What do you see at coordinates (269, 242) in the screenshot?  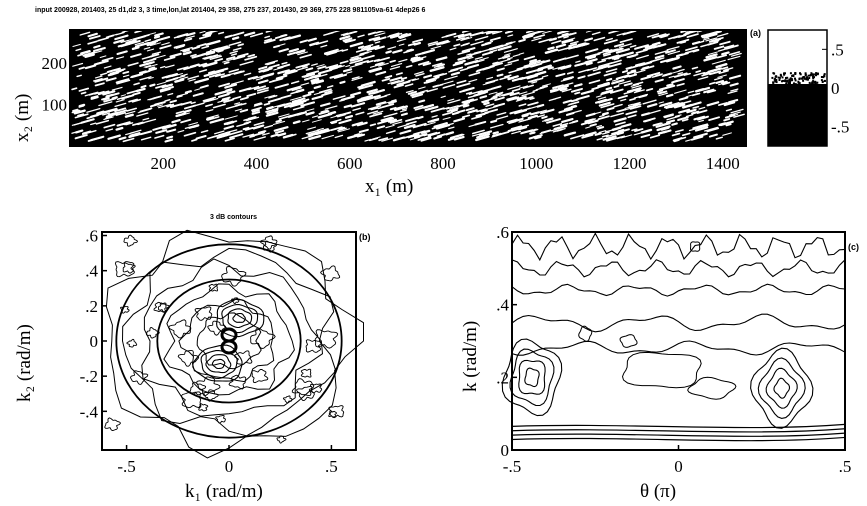 I see `contour-blob` at bounding box center [269, 242].